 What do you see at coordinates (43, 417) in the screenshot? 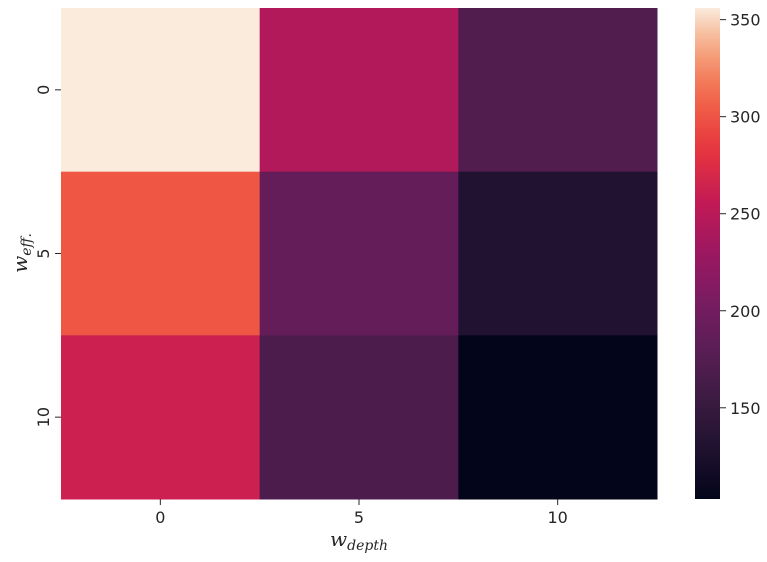
I see `y-tick-label: 10` at bounding box center [43, 417].